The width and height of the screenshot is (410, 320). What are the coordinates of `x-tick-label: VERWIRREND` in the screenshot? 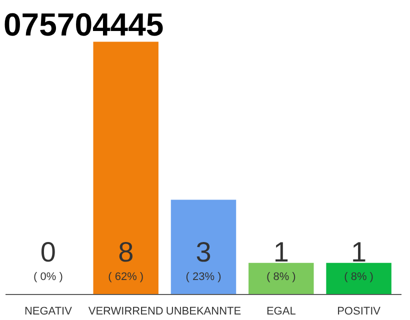 It's located at (126, 312).